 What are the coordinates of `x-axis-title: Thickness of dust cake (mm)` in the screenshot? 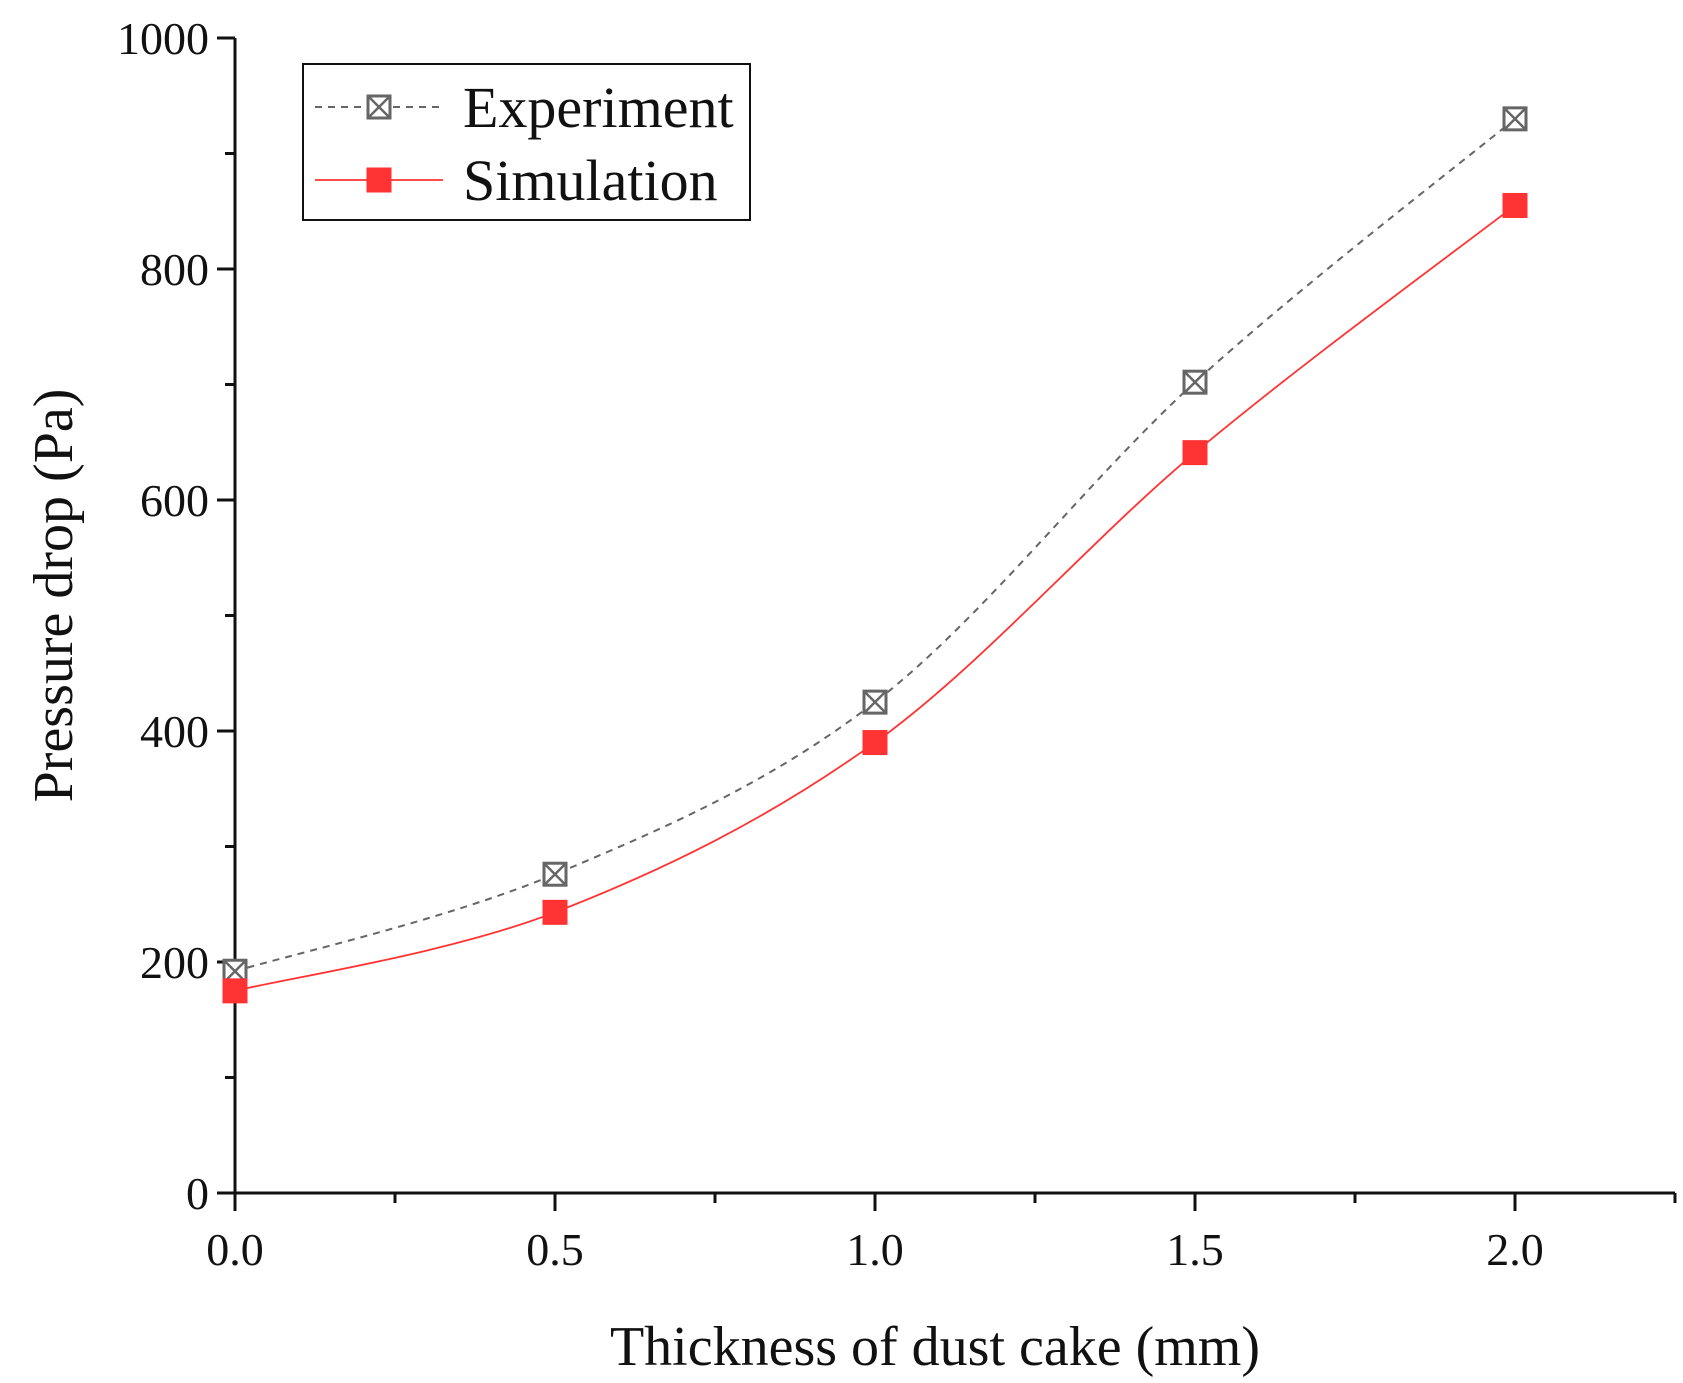 It's located at (935, 1347).